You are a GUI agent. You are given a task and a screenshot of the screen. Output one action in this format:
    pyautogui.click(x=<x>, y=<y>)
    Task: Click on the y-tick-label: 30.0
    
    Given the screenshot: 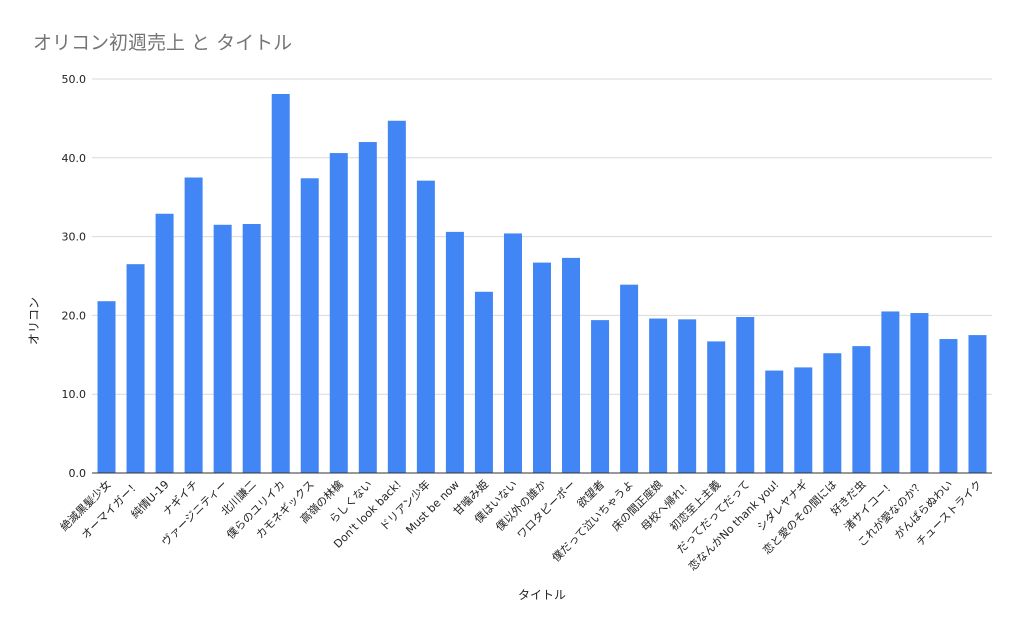 What is the action you would take?
    pyautogui.click(x=74, y=237)
    